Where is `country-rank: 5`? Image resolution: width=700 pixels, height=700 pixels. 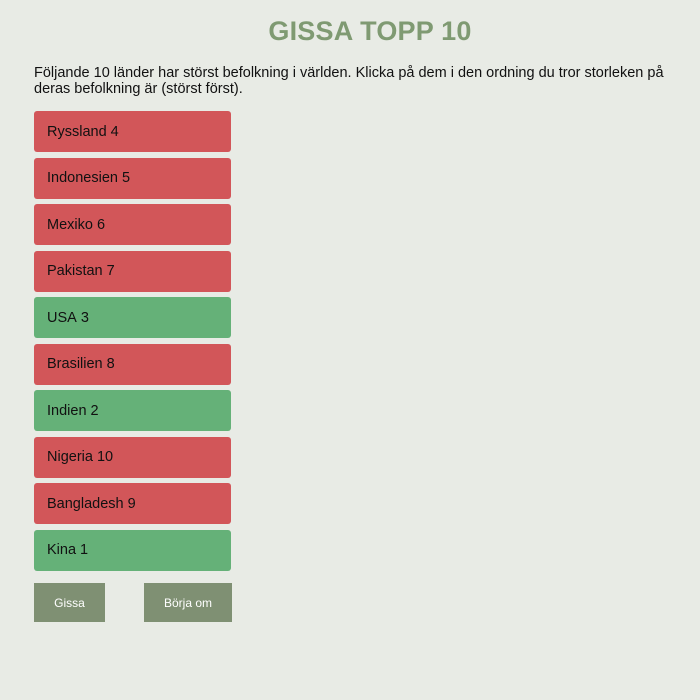 country-rank: 5 is located at coordinates (126, 178).